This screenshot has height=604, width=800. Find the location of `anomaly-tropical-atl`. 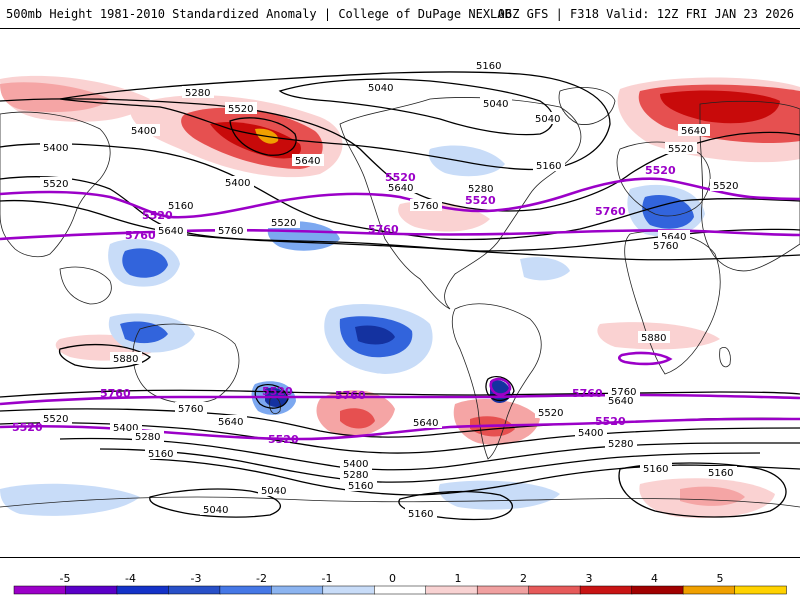

anomaly-tropical-atl is located at coordinates (545, 269).